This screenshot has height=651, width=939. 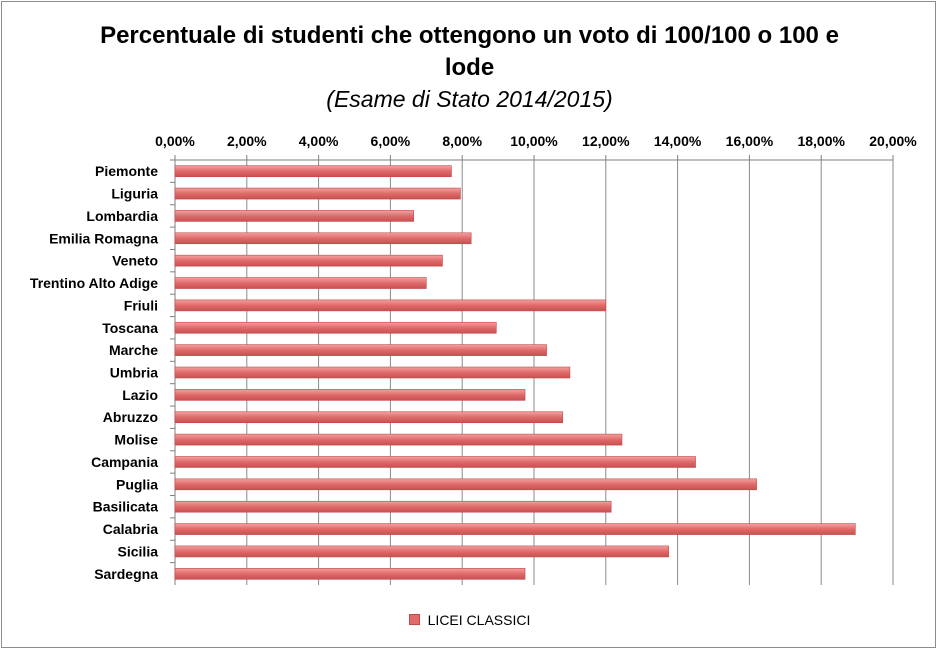 I want to click on category-label: Lazio, so click(x=140, y=395).